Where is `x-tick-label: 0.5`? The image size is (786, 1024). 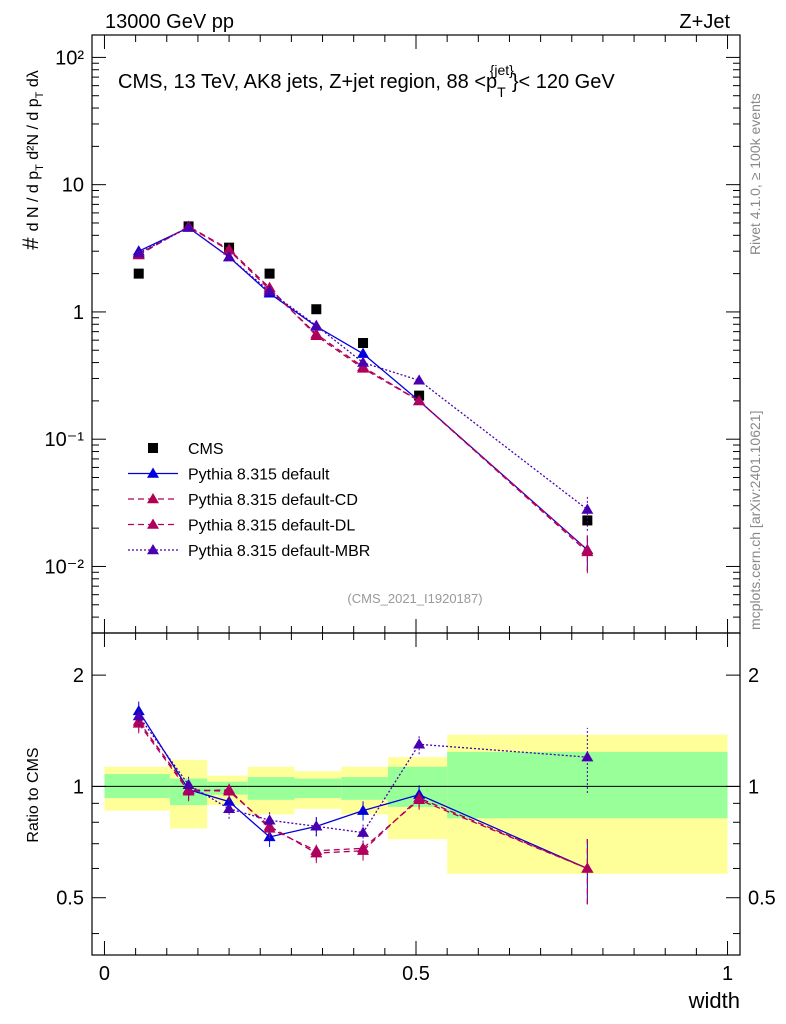
x-tick-label: 0.5 is located at coordinates (416, 974).